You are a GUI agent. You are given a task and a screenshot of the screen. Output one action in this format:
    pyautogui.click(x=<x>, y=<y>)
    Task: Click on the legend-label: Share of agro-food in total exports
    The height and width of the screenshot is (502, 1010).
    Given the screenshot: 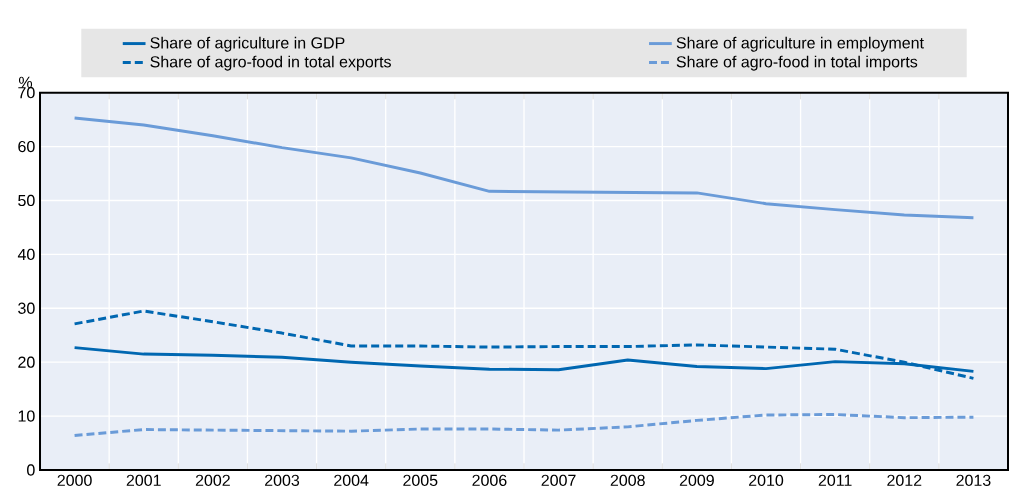 What is the action you would take?
    pyautogui.click(x=270, y=63)
    